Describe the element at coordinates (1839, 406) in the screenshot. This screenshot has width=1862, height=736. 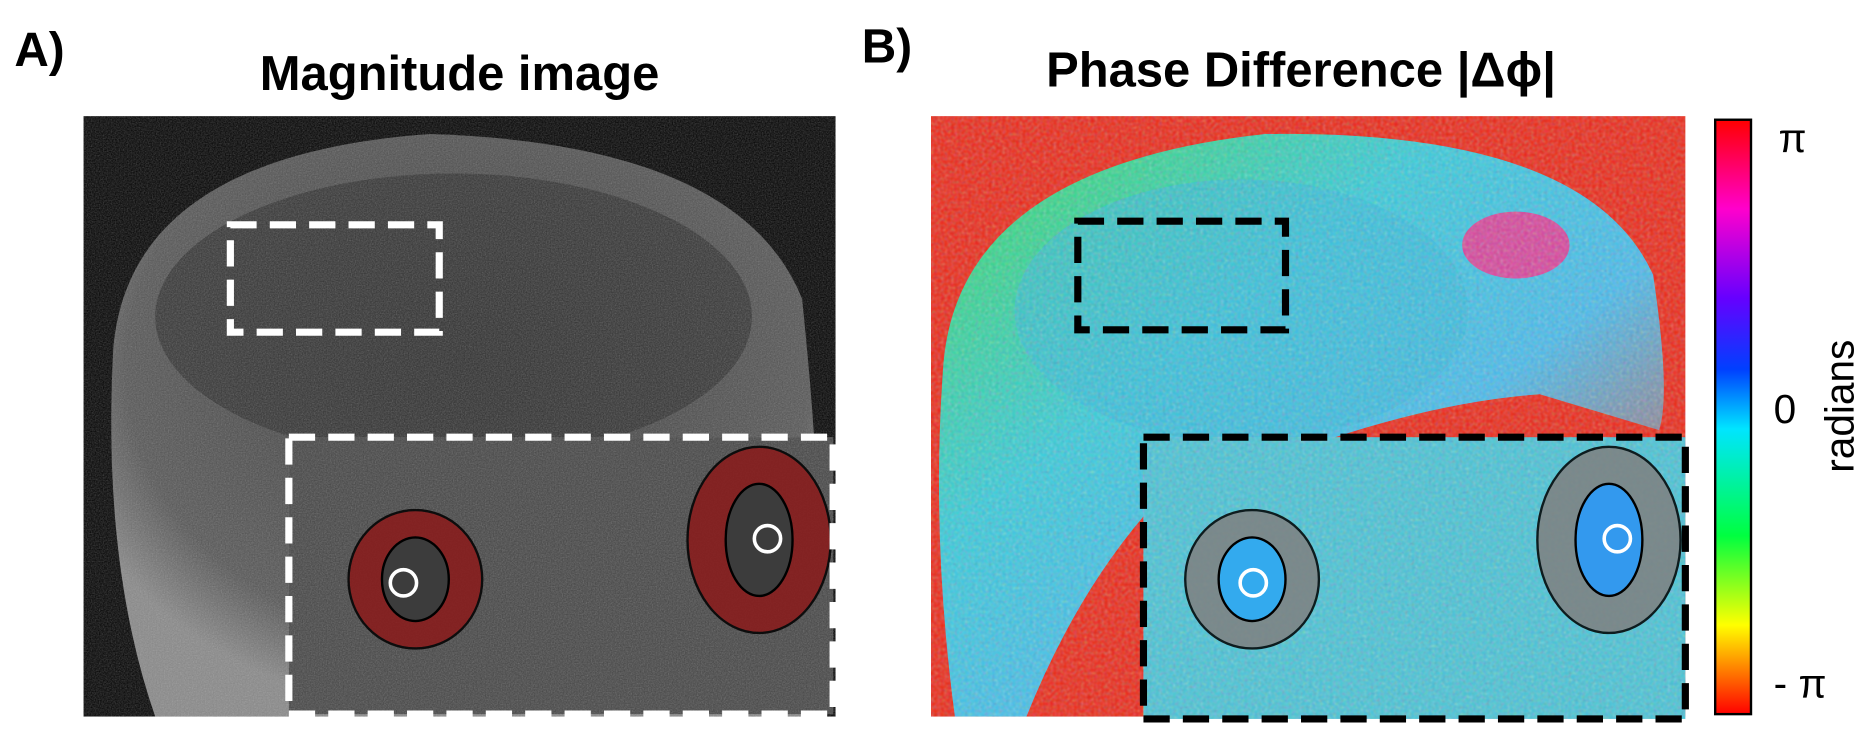
I see `colorbar-title: radians` at that location.